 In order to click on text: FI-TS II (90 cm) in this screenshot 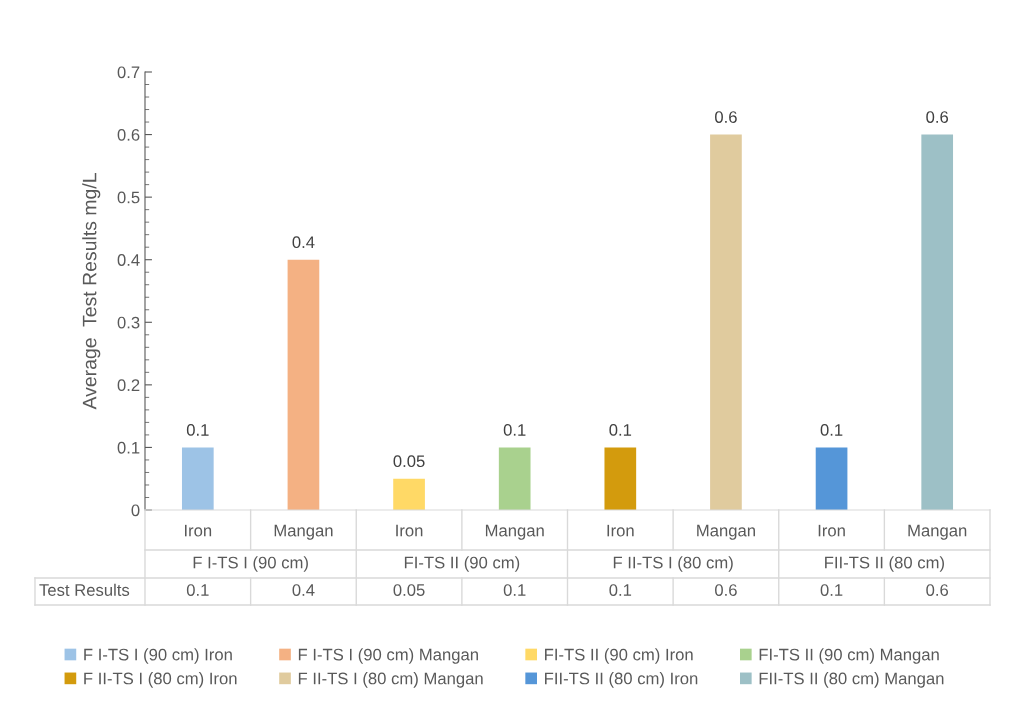, I will do `click(462, 564)`.